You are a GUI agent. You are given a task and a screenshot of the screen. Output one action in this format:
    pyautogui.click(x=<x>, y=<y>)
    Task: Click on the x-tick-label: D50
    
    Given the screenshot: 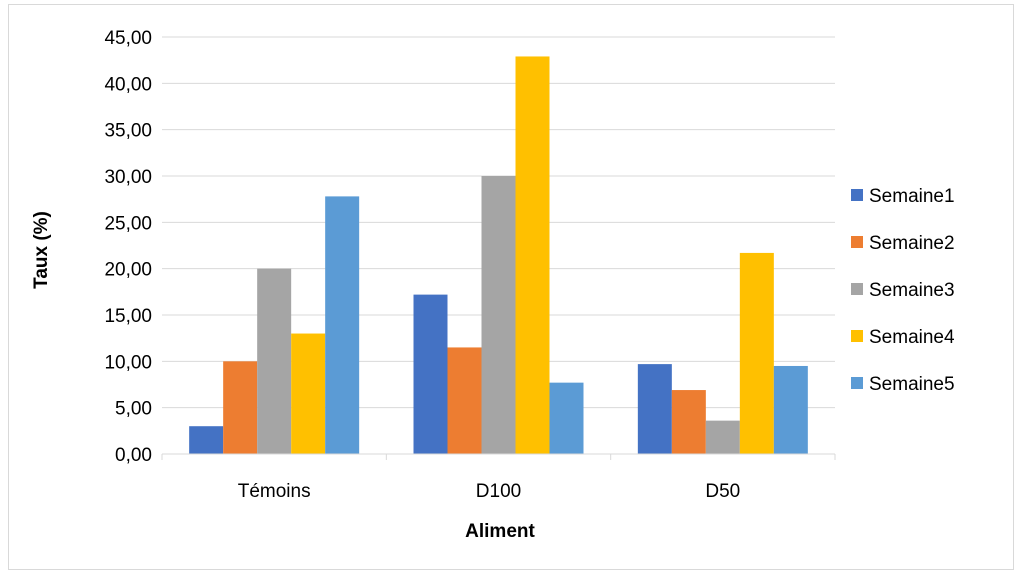 What is the action you would take?
    pyautogui.click(x=722, y=491)
    